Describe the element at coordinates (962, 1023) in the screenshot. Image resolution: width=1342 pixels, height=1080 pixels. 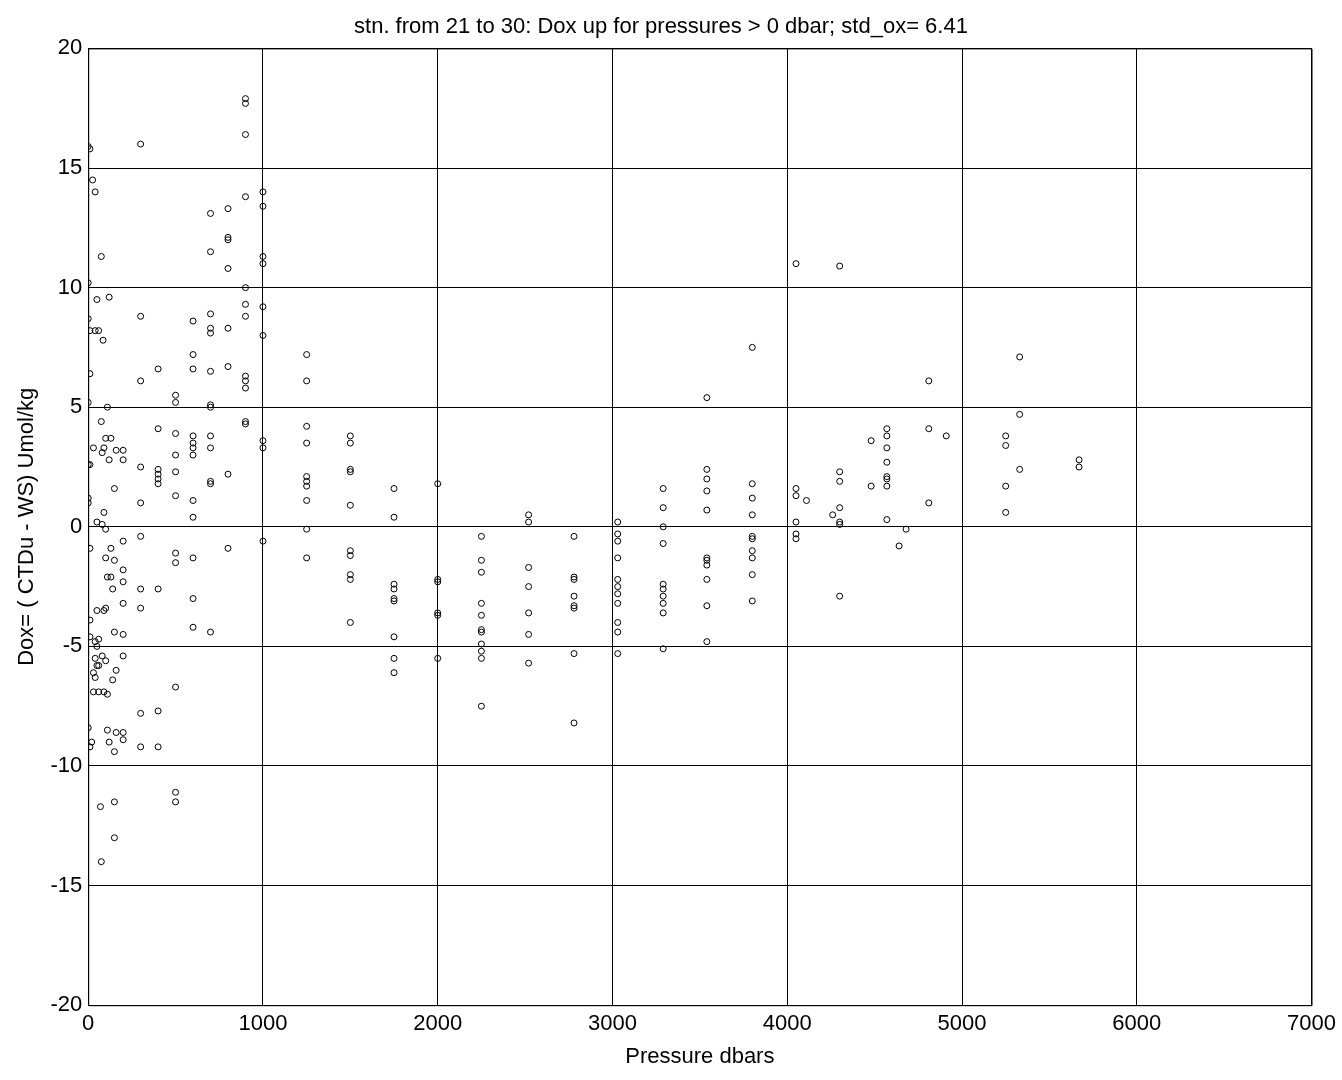
I see `x-tick-label: 5000` at that location.